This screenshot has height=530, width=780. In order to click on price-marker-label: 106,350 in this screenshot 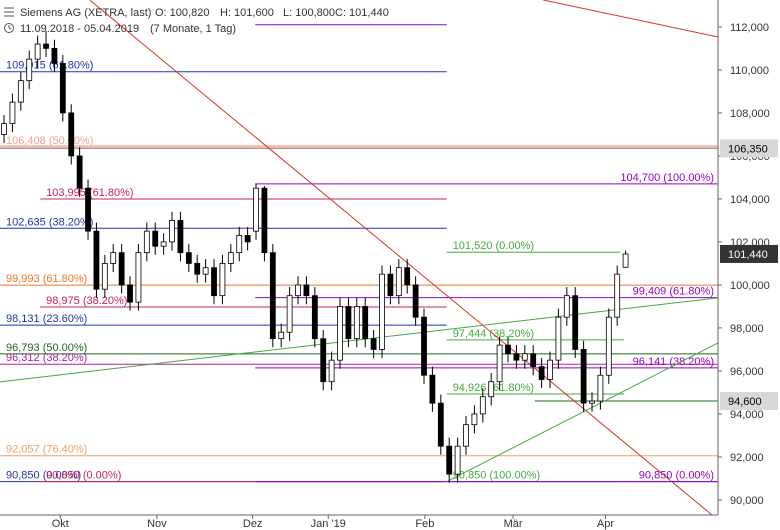, I will do `click(748, 149)`.